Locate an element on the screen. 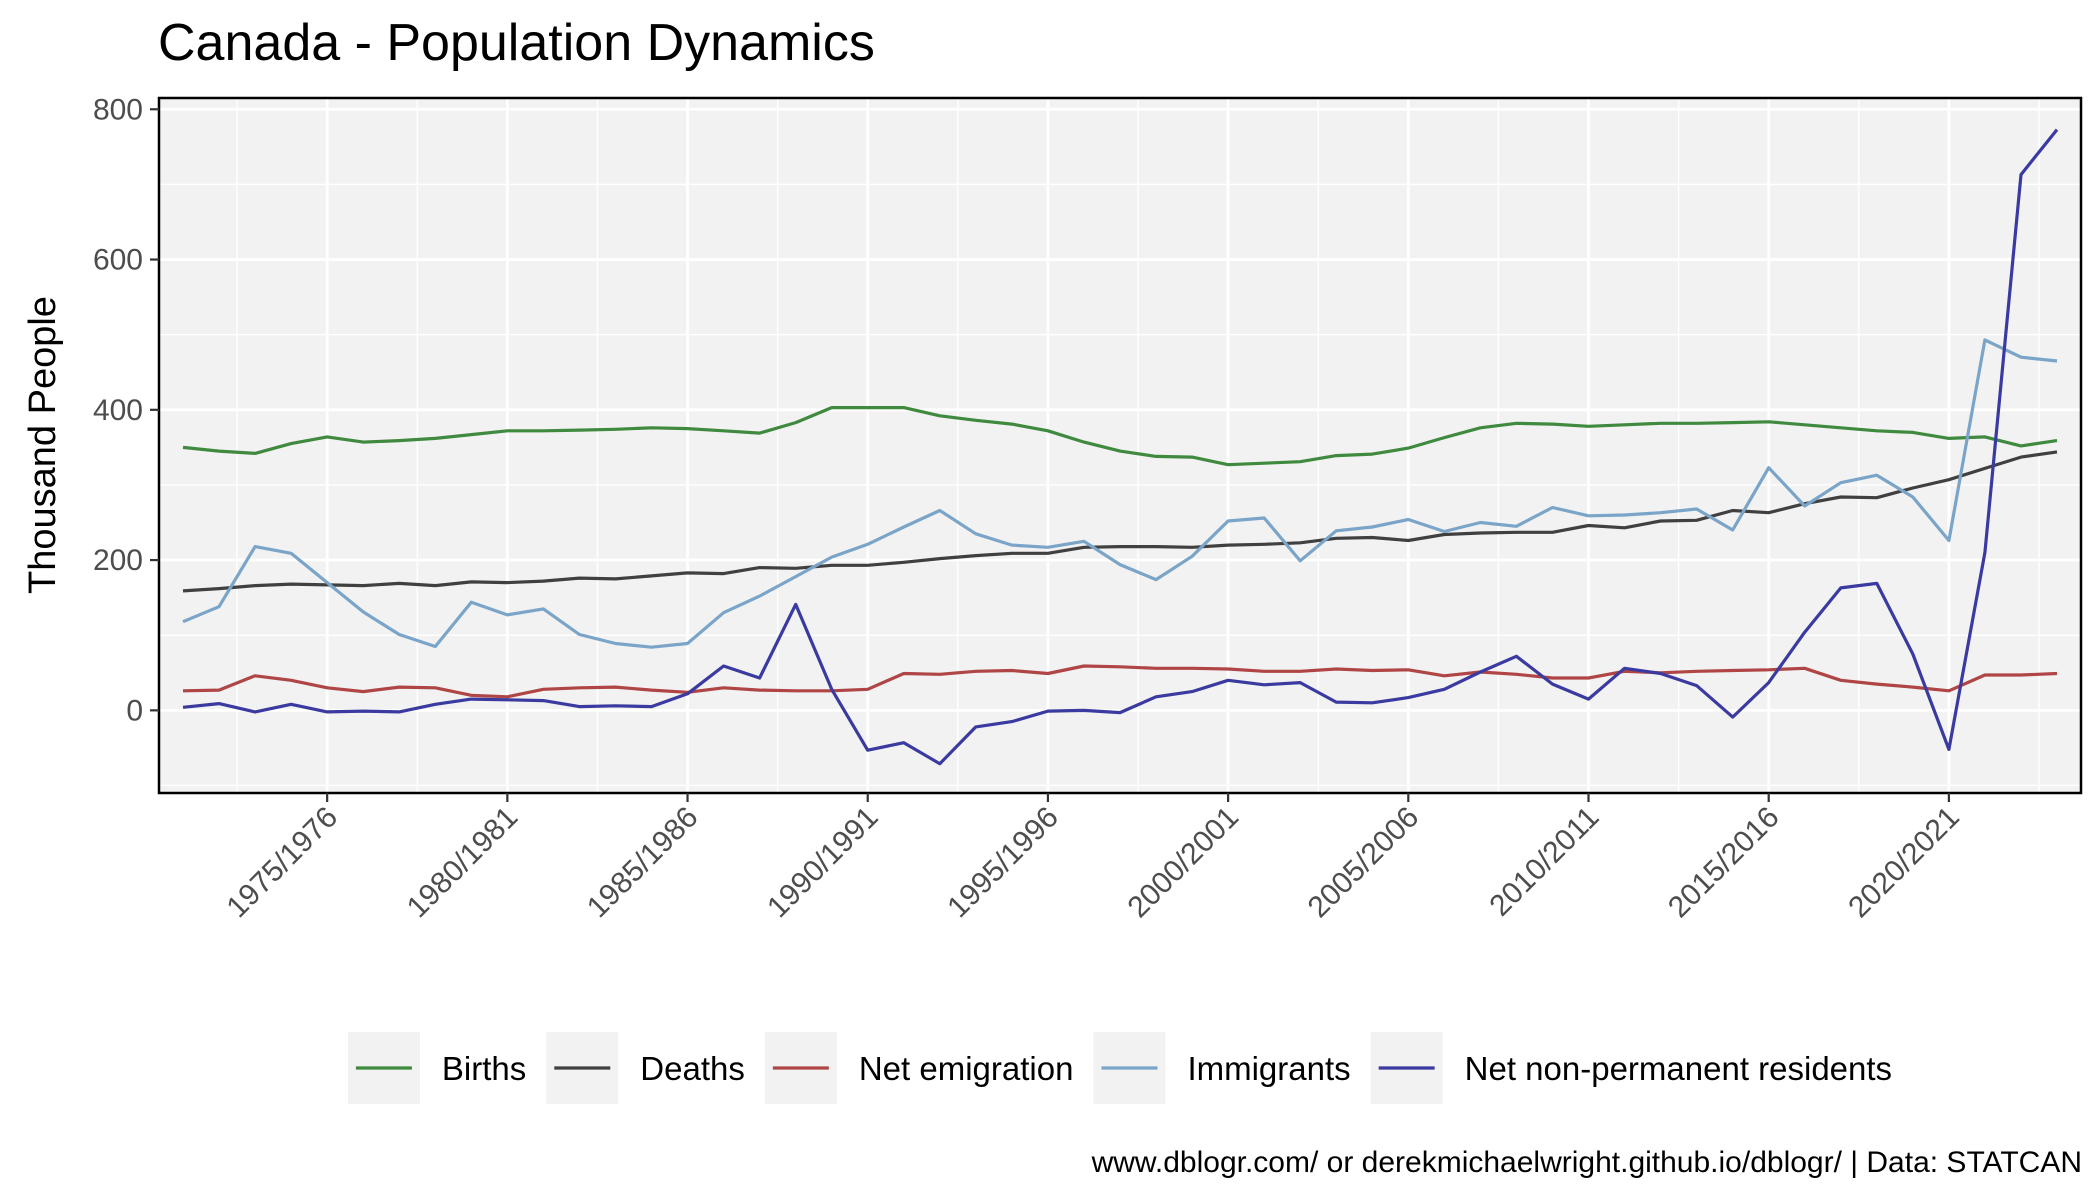 The image size is (2100, 1200). y-tick-label: 800 is located at coordinates (118, 109).